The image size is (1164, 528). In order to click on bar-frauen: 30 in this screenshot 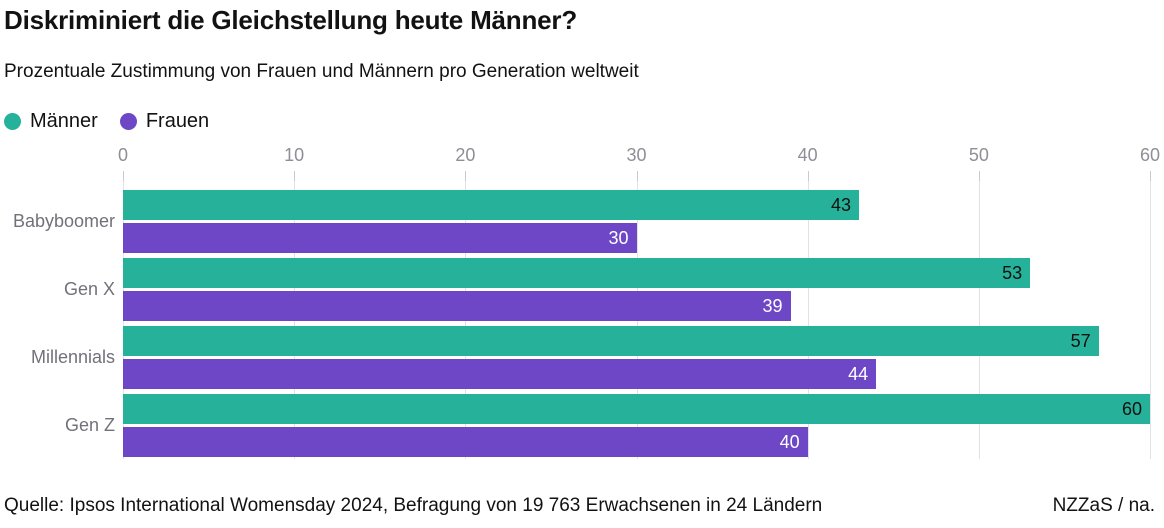, I will do `click(380, 237)`.